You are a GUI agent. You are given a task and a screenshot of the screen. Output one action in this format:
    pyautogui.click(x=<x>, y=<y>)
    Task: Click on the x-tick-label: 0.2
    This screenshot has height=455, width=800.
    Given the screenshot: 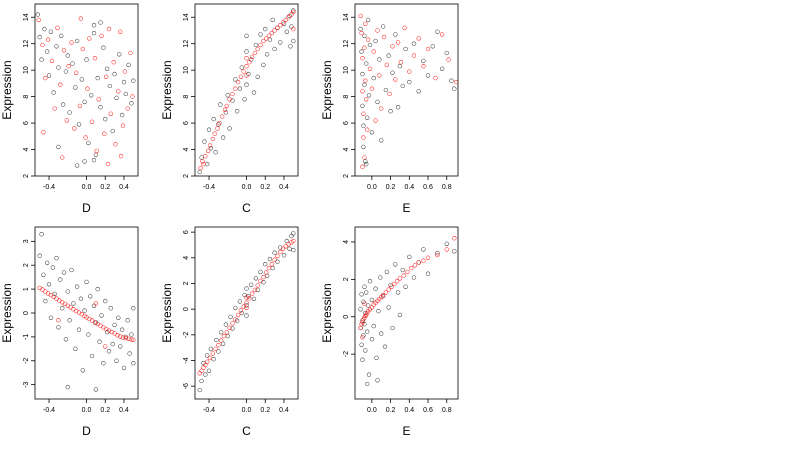 What is the action you would take?
    pyautogui.click(x=391, y=187)
    